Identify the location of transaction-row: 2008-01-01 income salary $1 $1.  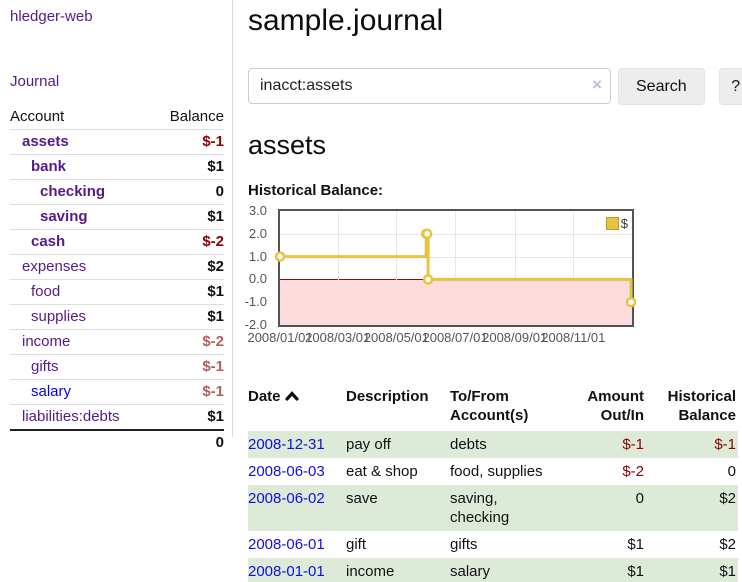
(493, 570).